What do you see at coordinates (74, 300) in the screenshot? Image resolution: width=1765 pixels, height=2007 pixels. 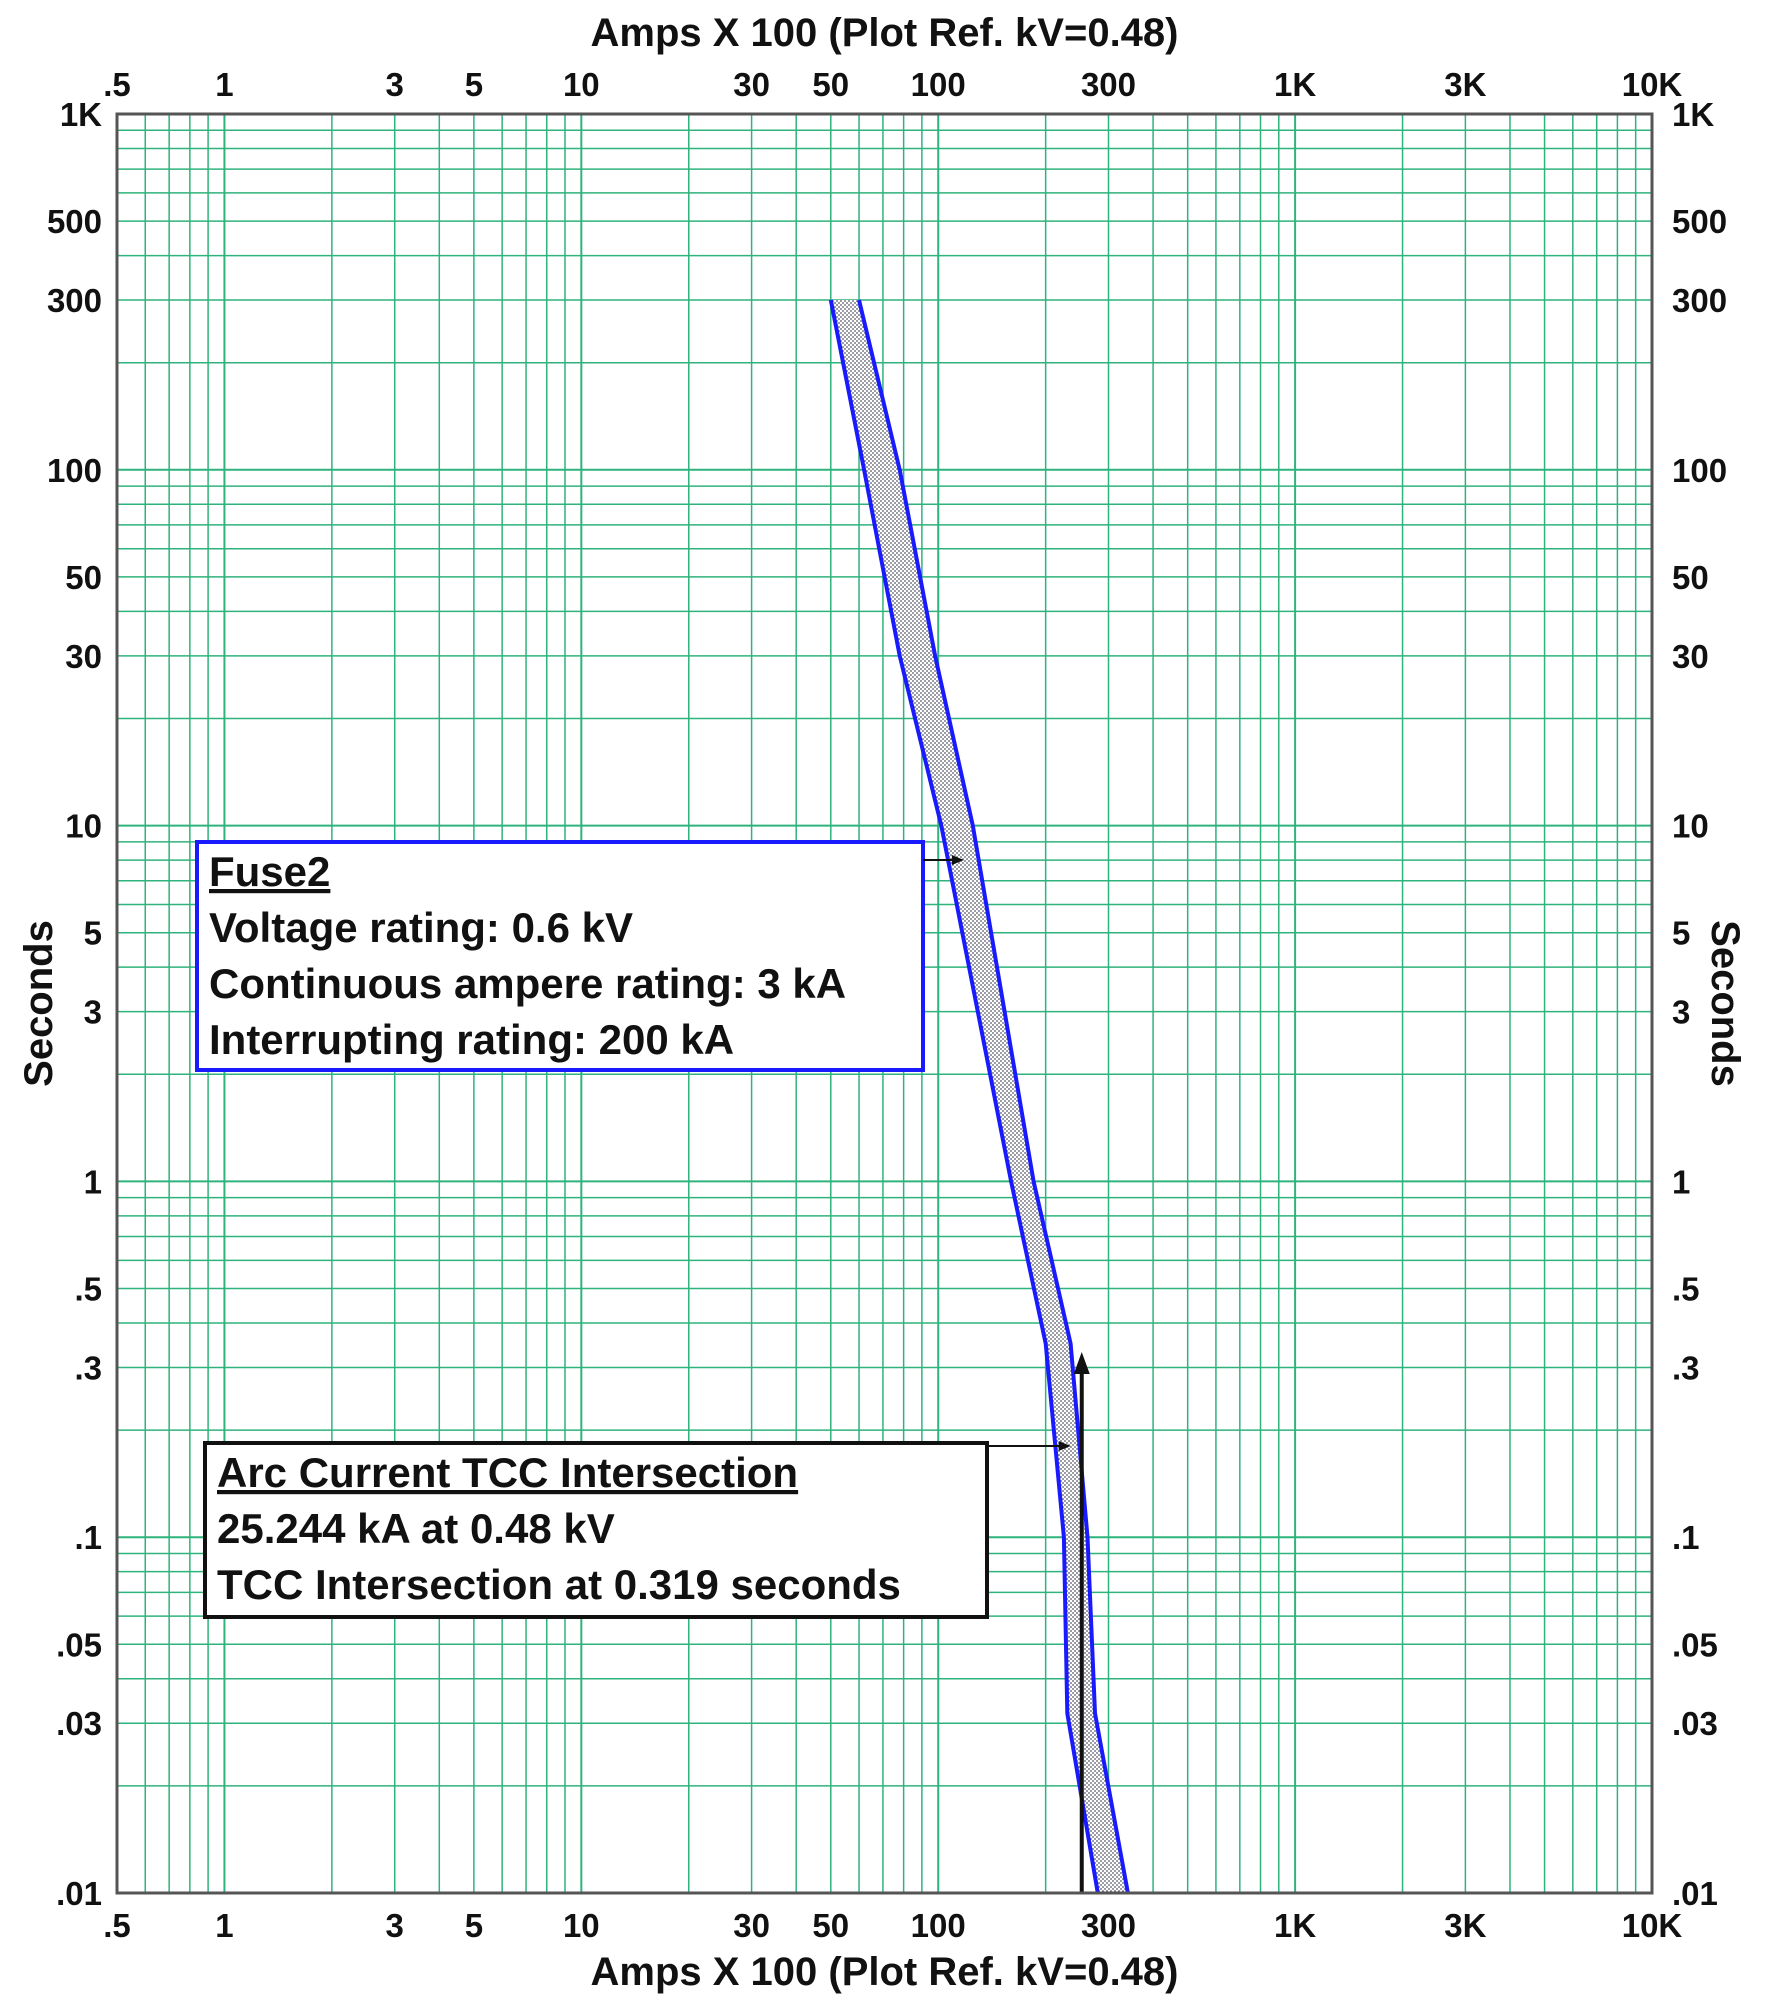 I see `y-tick-label-left: 300` at bounding box center [74, 300].